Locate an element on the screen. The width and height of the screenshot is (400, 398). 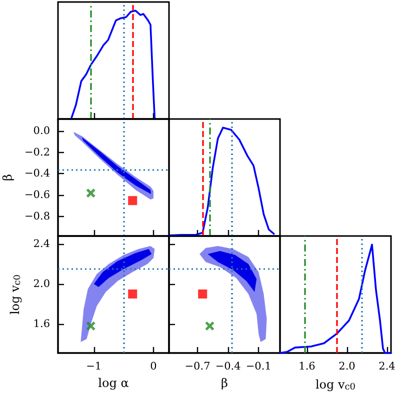
x-tick-label: 2.0 is located at coordinates (347, 366).